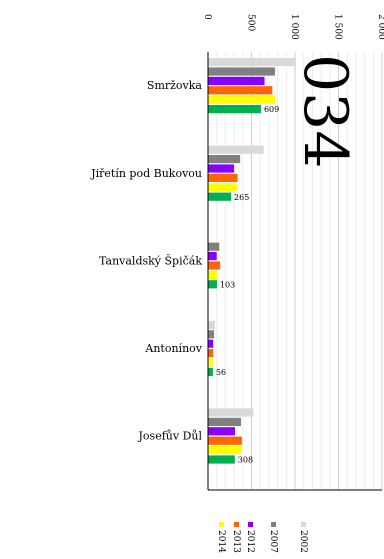 This screenshot has height=559, width=384. Describe the element at coordinates (241, 197) in the screenshot. I see `data-label: 265` at that location.